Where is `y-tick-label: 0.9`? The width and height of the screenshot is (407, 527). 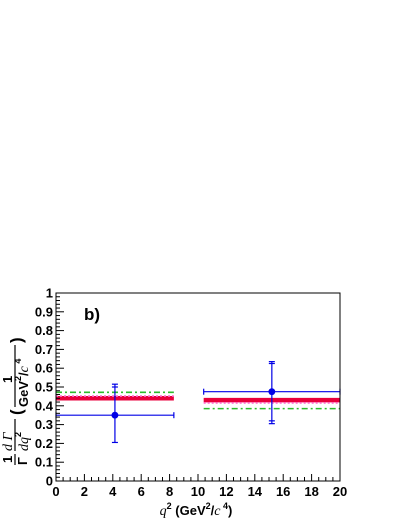 y-tick-label: 0.9 is located at coordinates (44, 311).